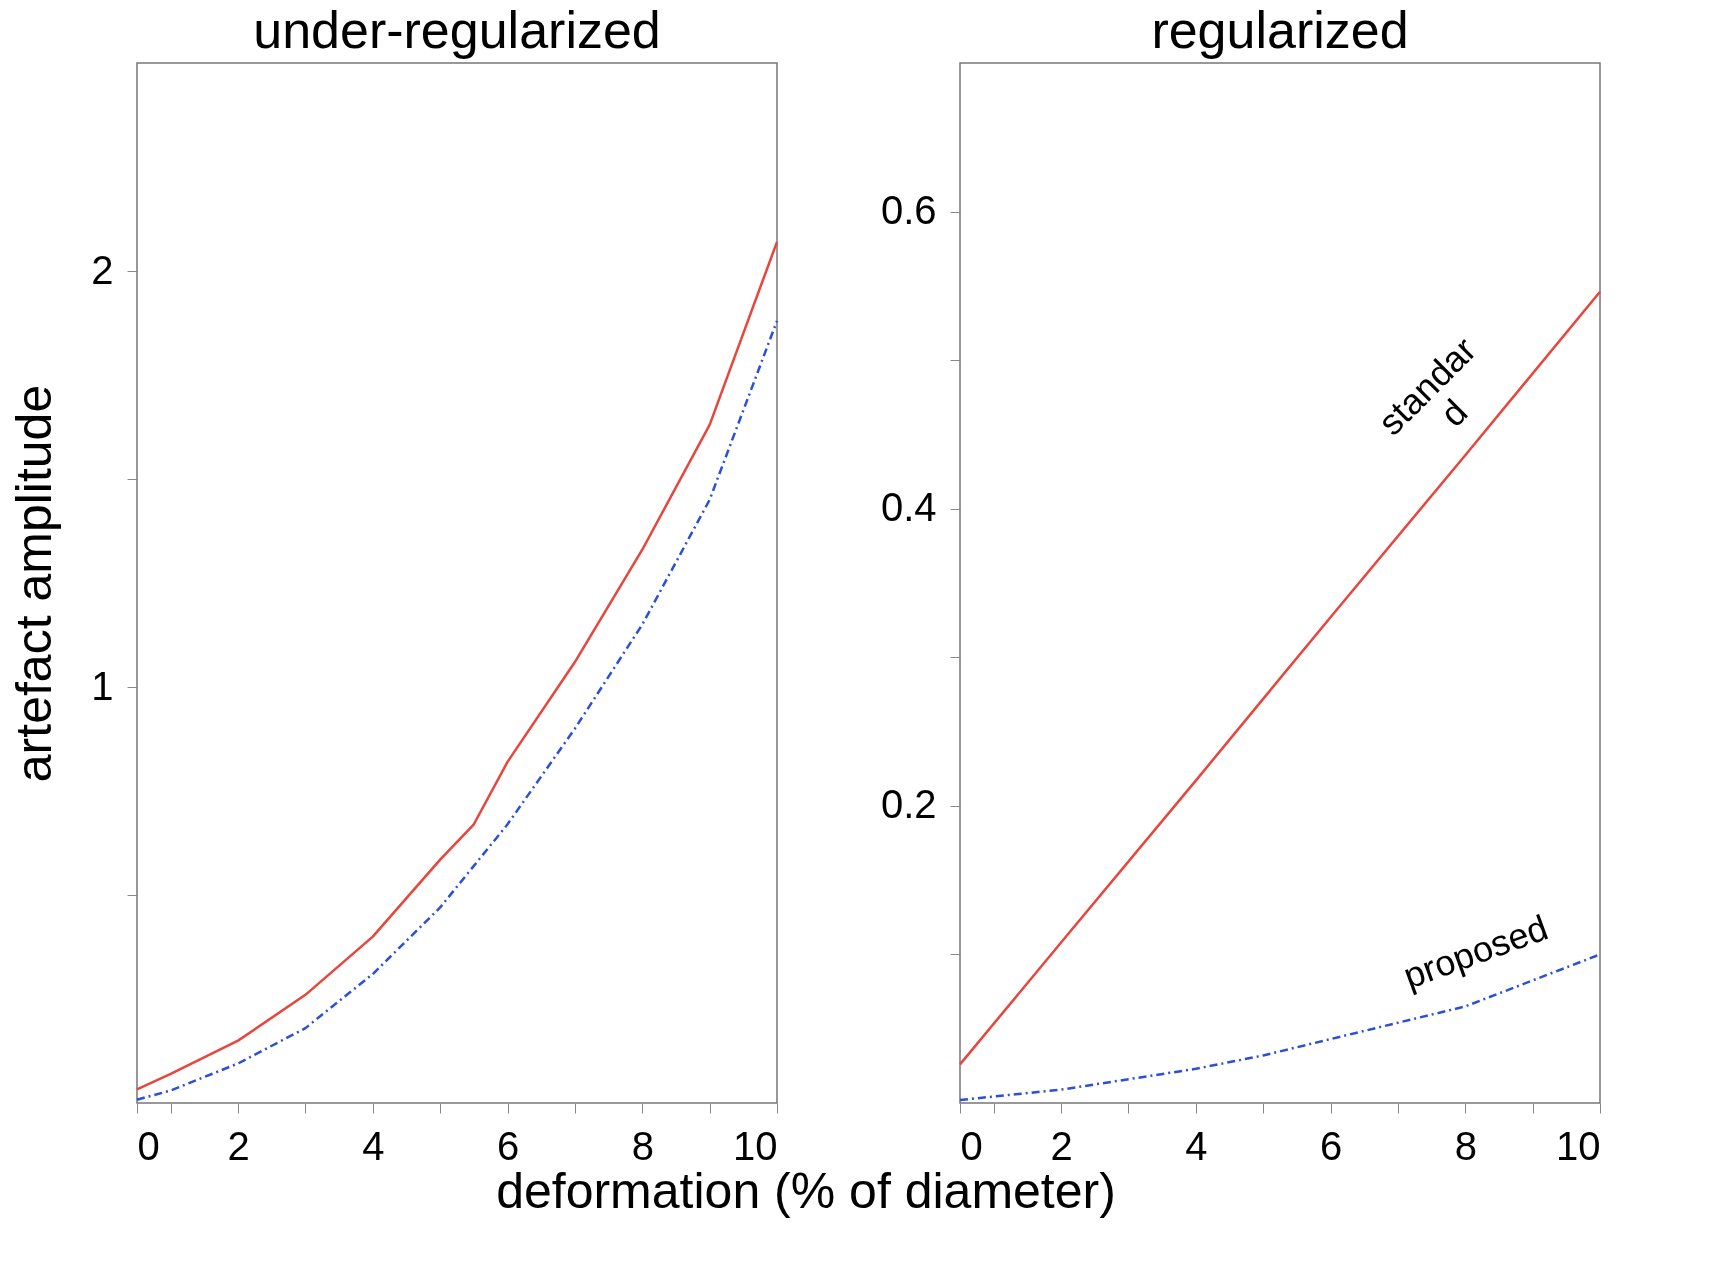 This screenshot has width=1712, height=1272. I want to click on y-tick-label: 0.4, so click(908, 507).